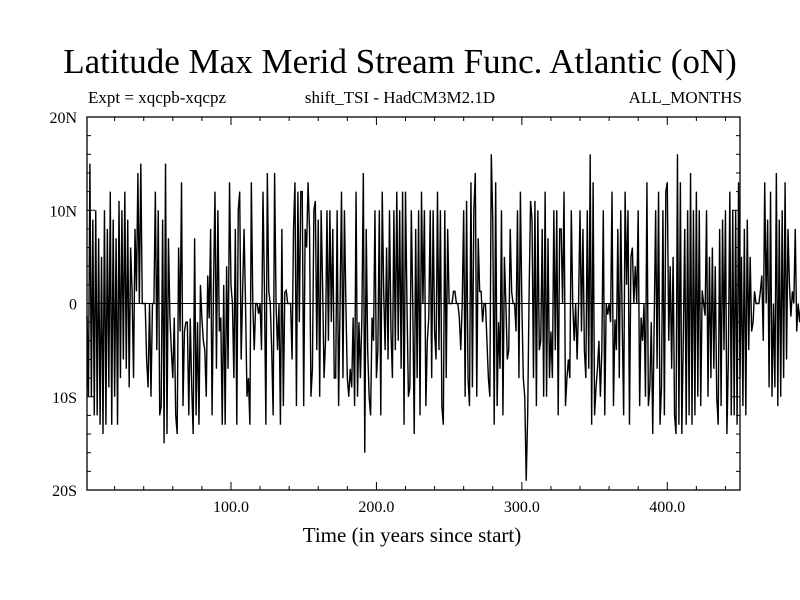 Image resolution: width=800 pixels, height=600 pixels. I want to click on x-tick-label: 300.0, so click(522, 507).